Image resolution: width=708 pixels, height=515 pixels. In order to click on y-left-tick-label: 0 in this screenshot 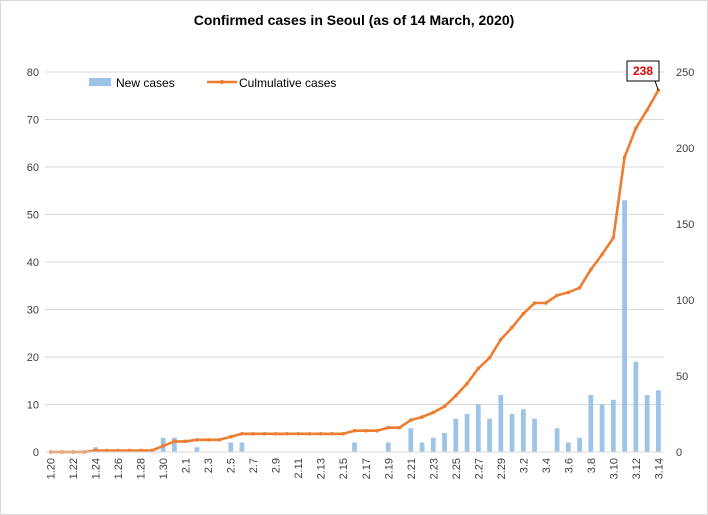, I will do `click(36, 453)`.